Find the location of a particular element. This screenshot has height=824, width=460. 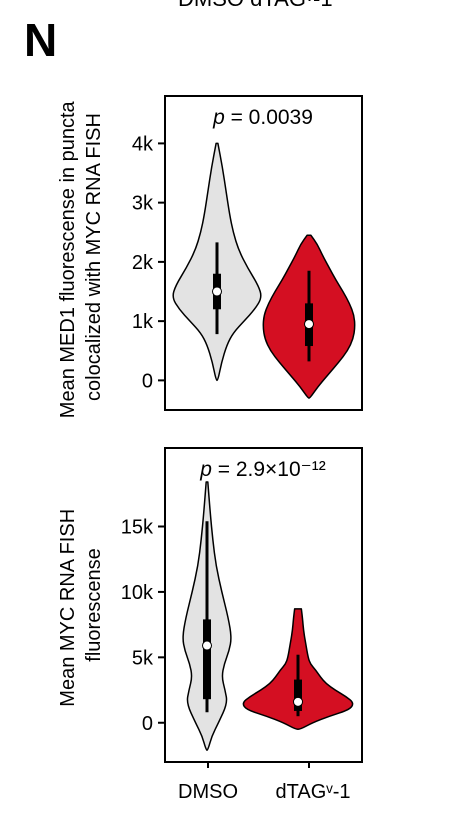

x-category-dmso: DMSO is located at coordinates (208, 792).